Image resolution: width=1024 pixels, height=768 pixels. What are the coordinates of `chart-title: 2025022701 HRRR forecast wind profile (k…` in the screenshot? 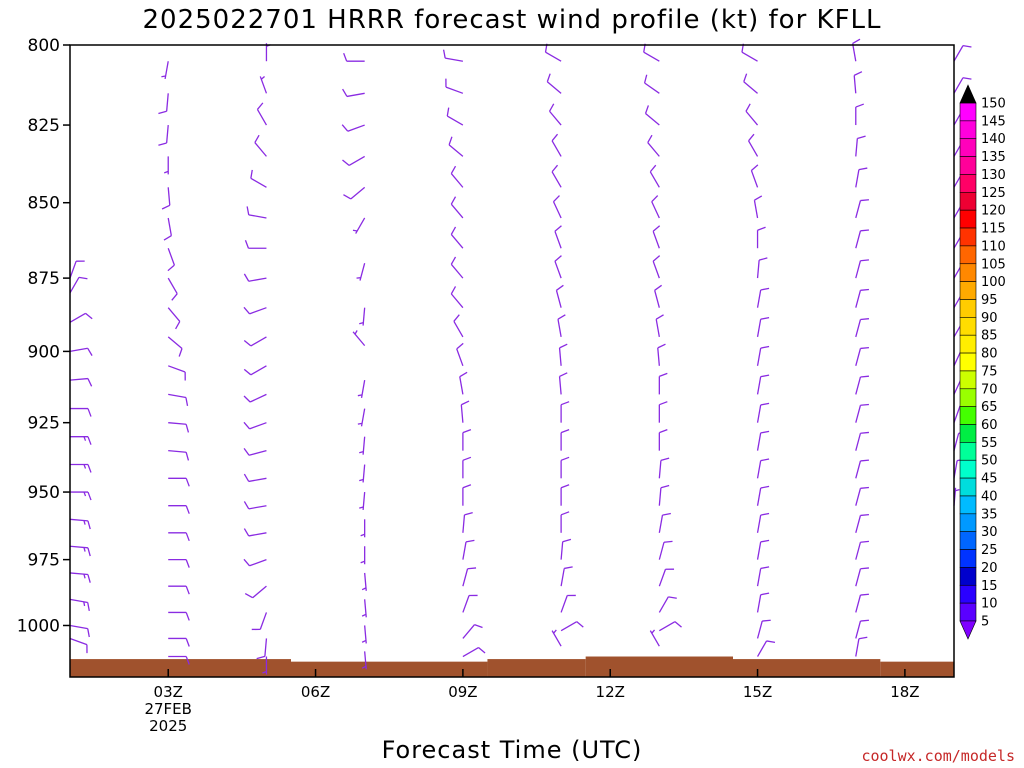 It's located at (511, 20).